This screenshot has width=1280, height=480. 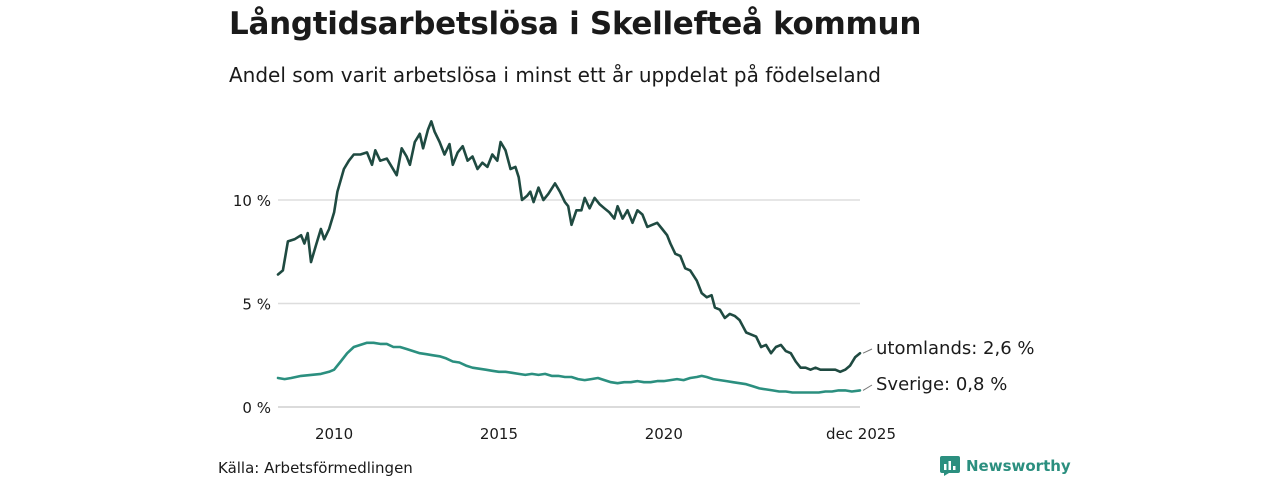 I want to click on x-tick-label: 2010, so click(x=334, y=434).